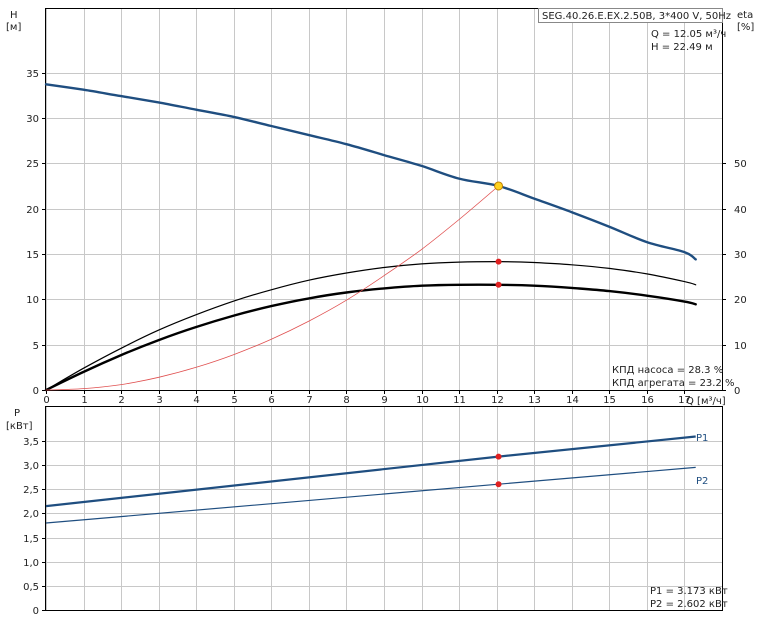 This screenshot has height=620, width=761. What do you see at coordinates (422, 400) in the screenshot?
I see `x-tick-label-10: 10` at bounding box center [422, 400].